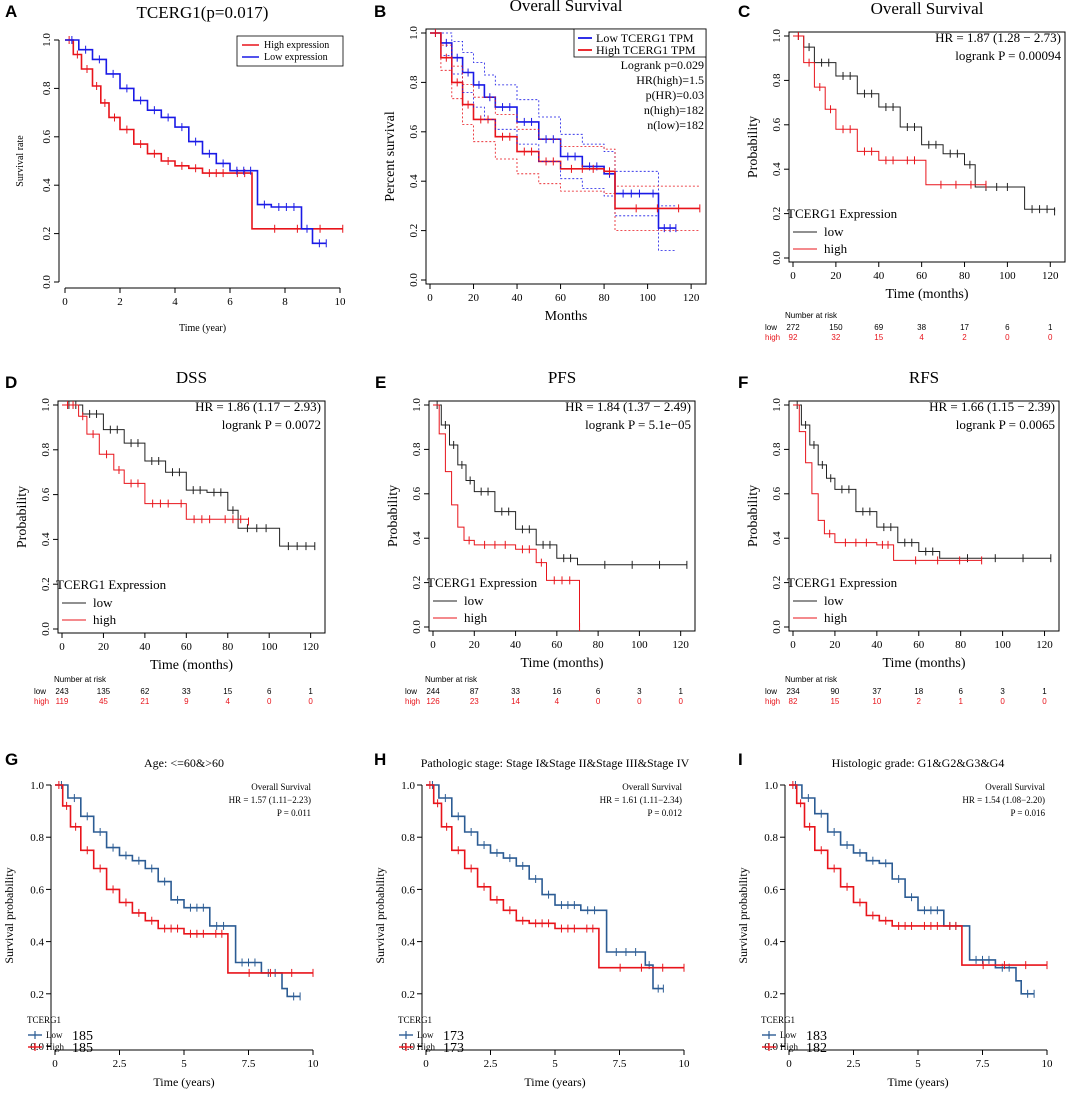 This screenshot has height=1093, width=1072. I want to click on x-tick-label: 40, so click(877, 645).